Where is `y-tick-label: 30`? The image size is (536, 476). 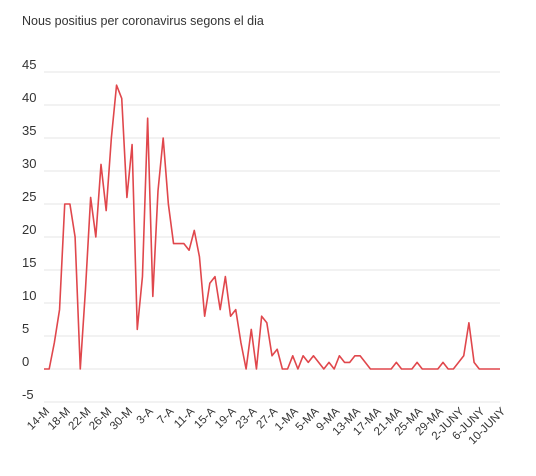
y-tick-label: 30 is located at coordinates (29, 163).